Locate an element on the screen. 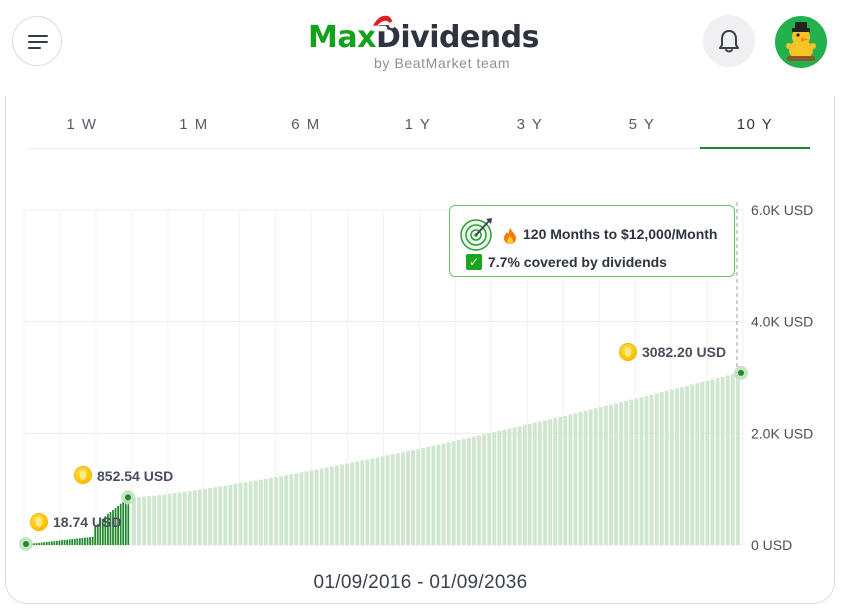 This screenshot has width=841, height=609. tab-5y: 5 Y is located at coordinates (642, 124).